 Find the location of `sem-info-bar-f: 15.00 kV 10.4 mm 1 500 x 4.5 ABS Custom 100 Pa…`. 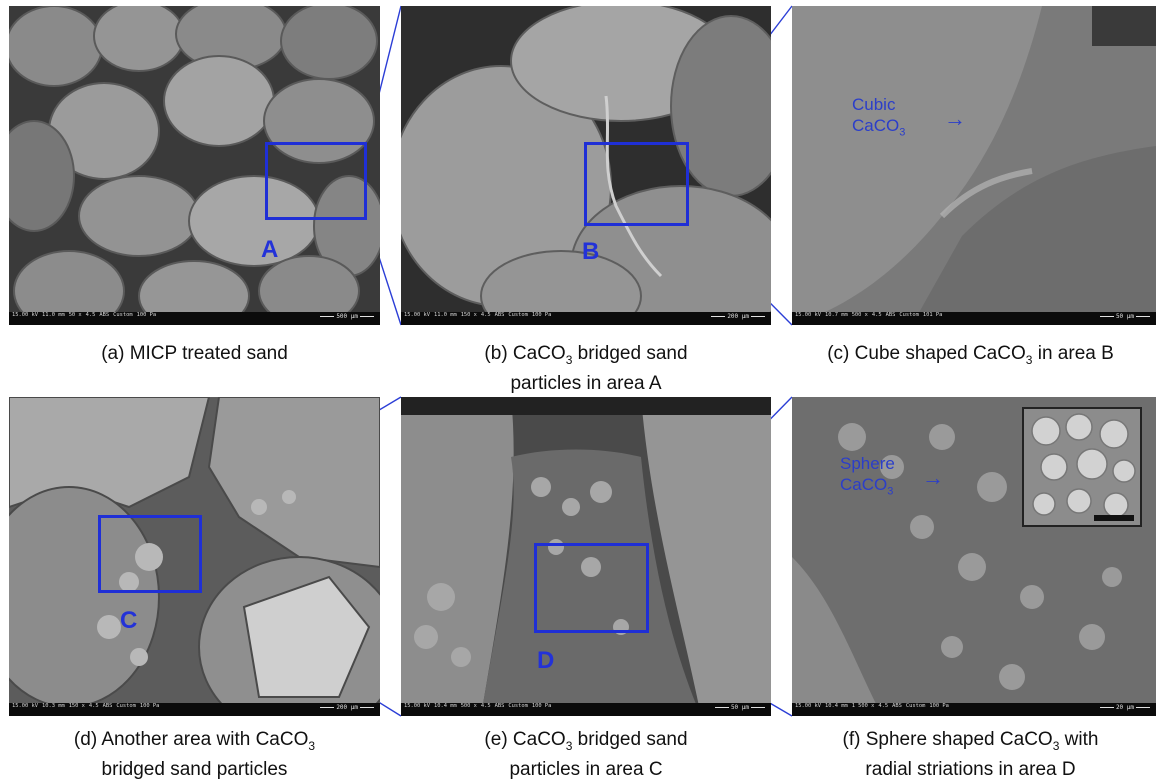

sem-info-bar-f: 15.00 kV 10.4 mm 1 500 x 4.5 ABS Custom 100 Pa… is located at coordinates (974, 709).